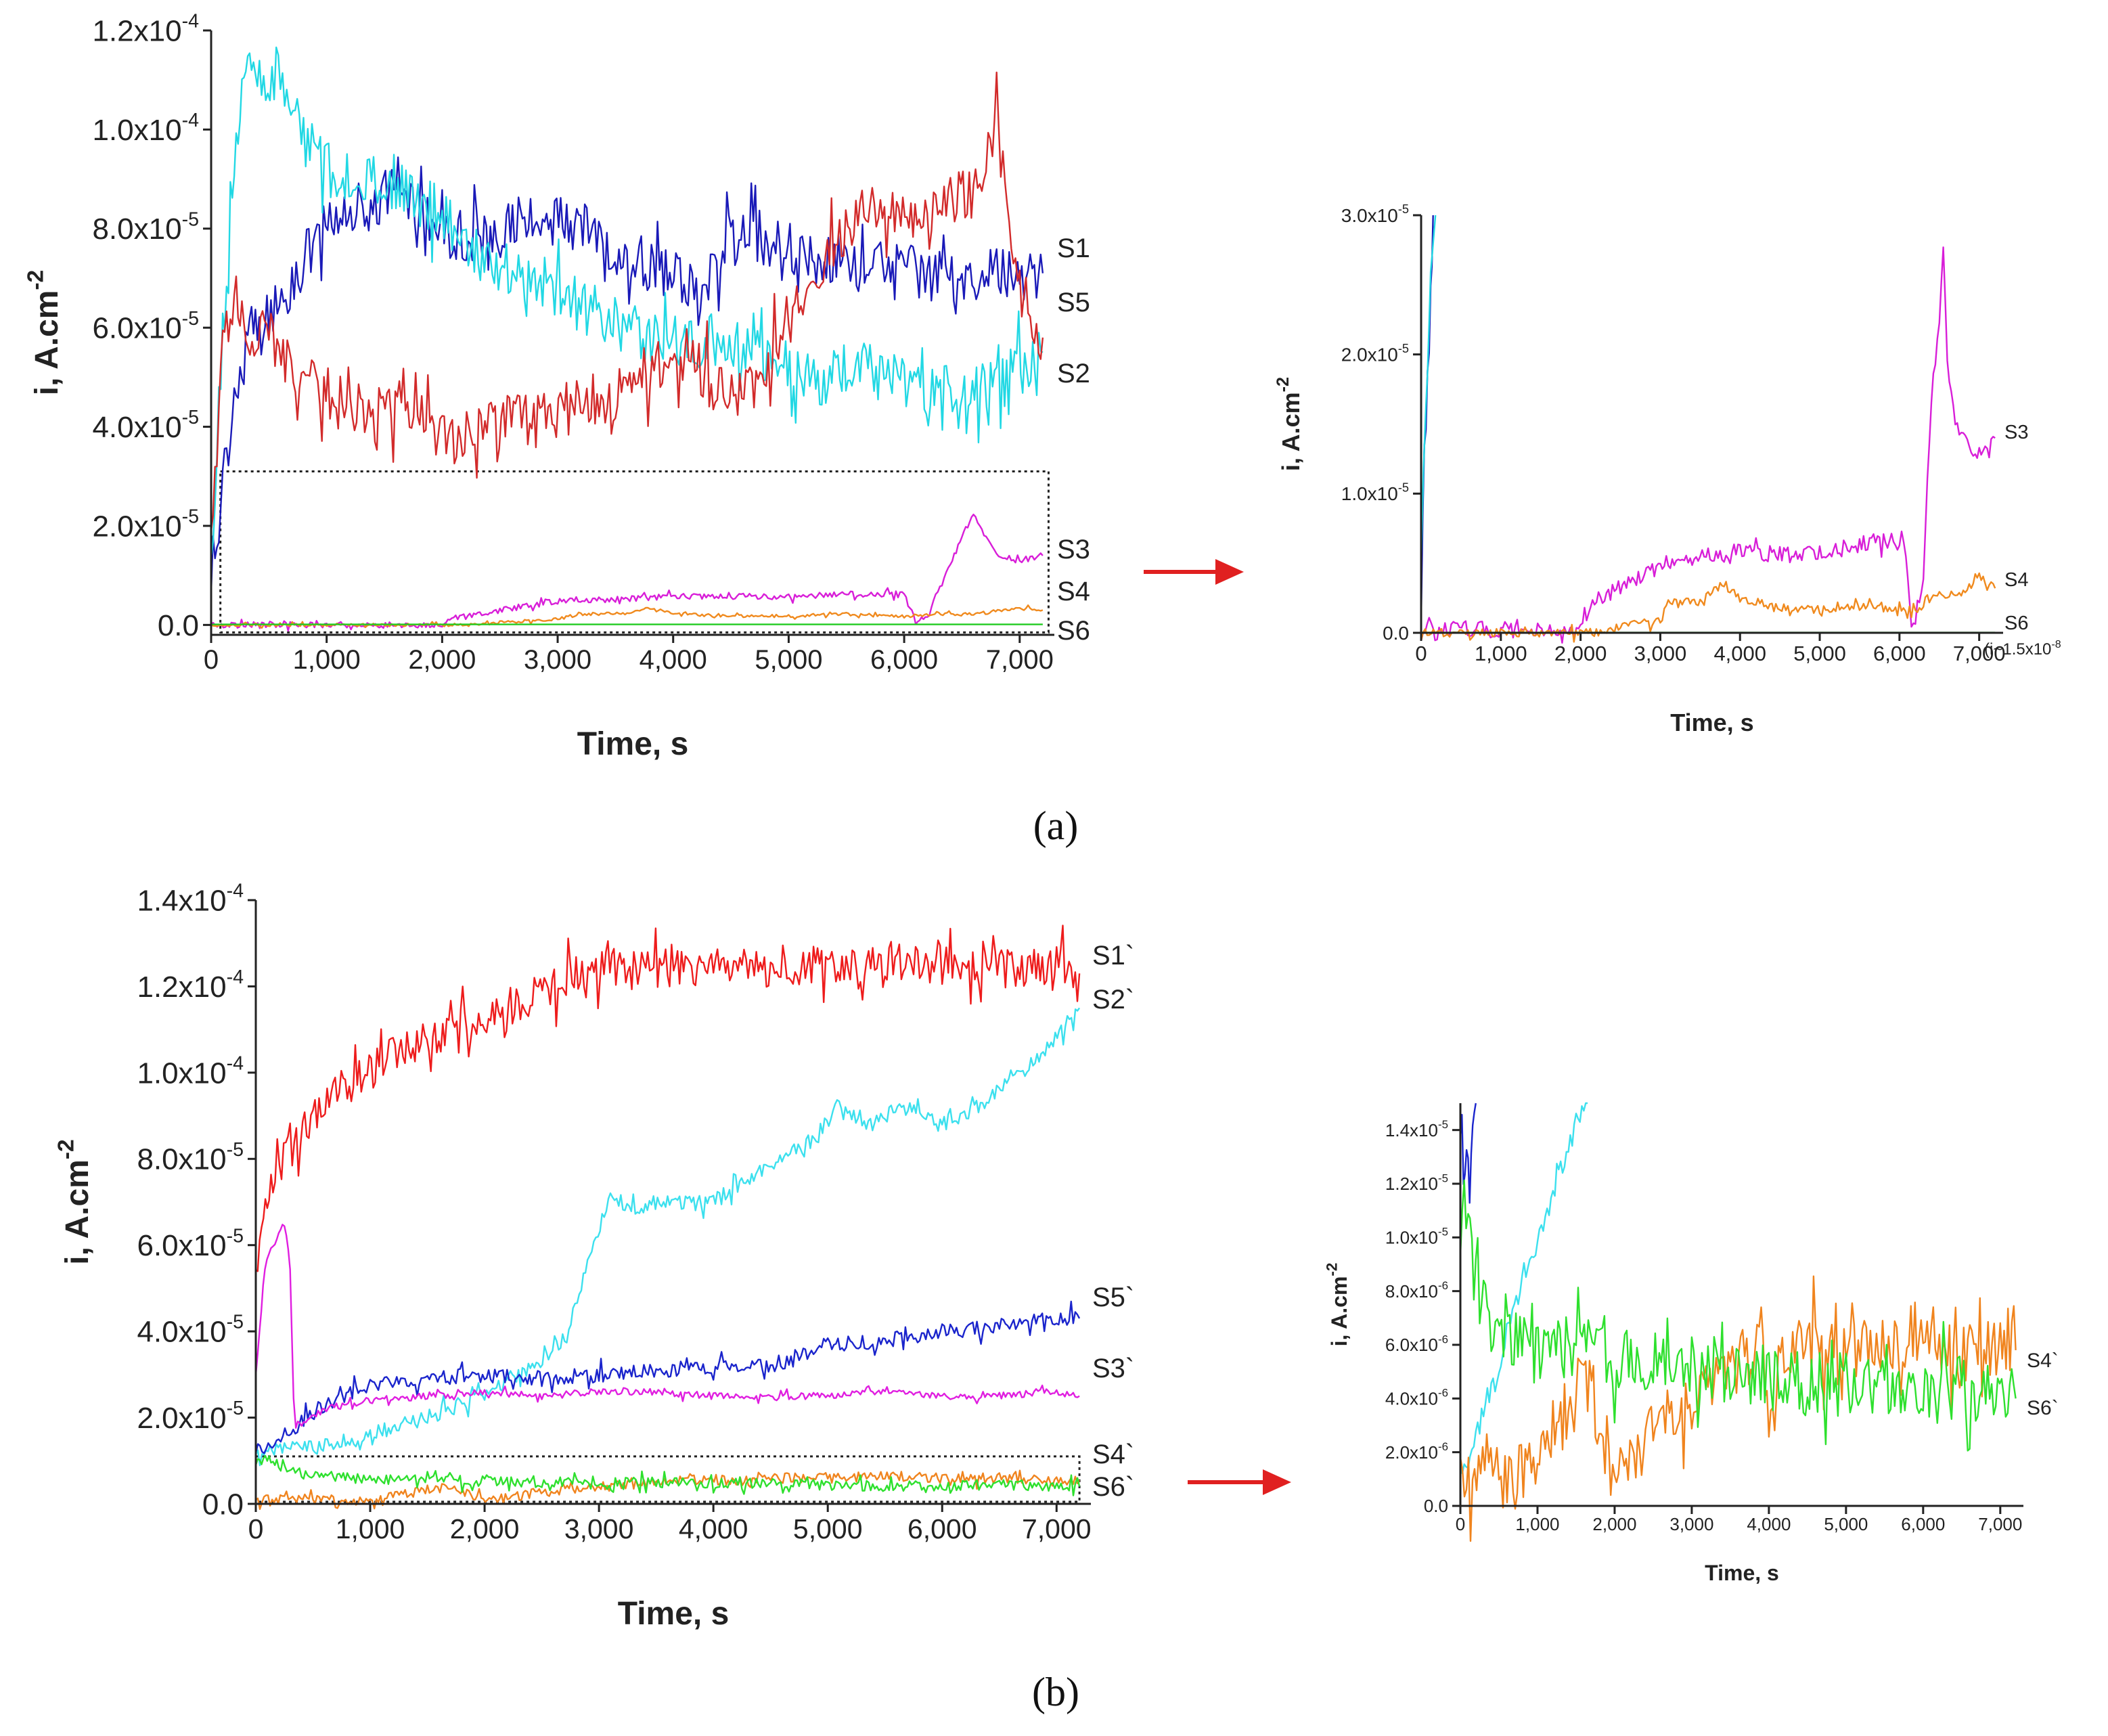 The height and width of the screenshot is (1736, 2108). What do you see at coordinates (1055, 1692) in the screenshot?
I see `panel-label-b: (b)` at bounding box center [1055, 1692].